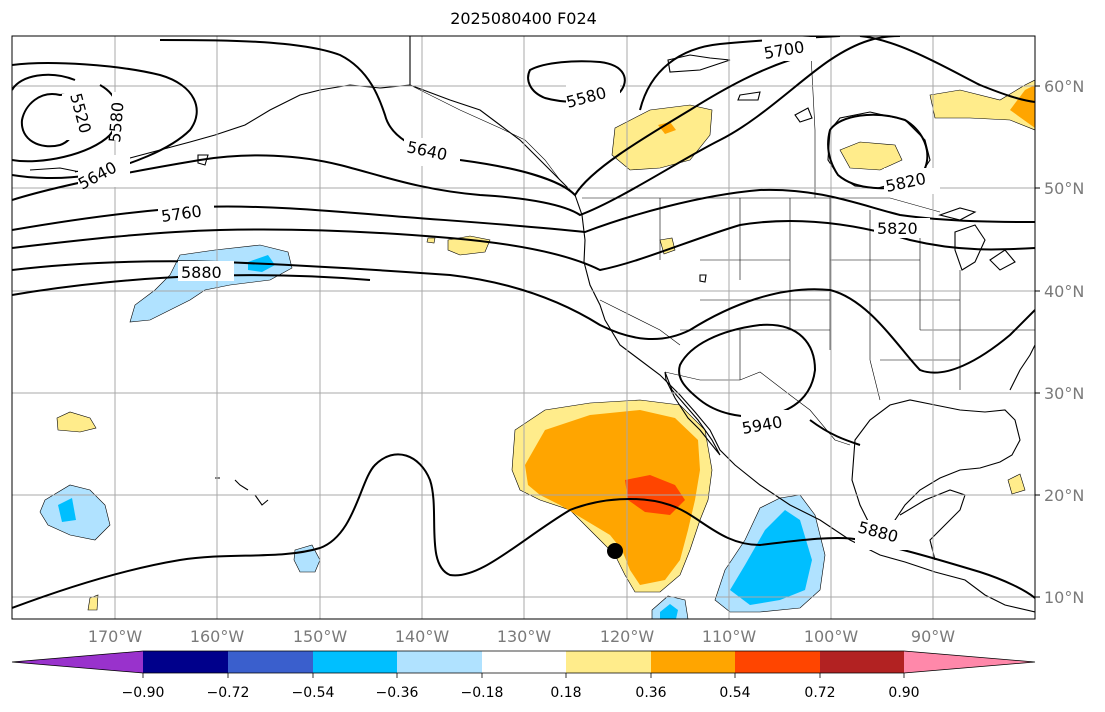 The height and width of the screenshot is (712, 1105). Describe the element at coordinates (871, 156) in the screenshot. I see `positive-anomaly-hudson` at that location.